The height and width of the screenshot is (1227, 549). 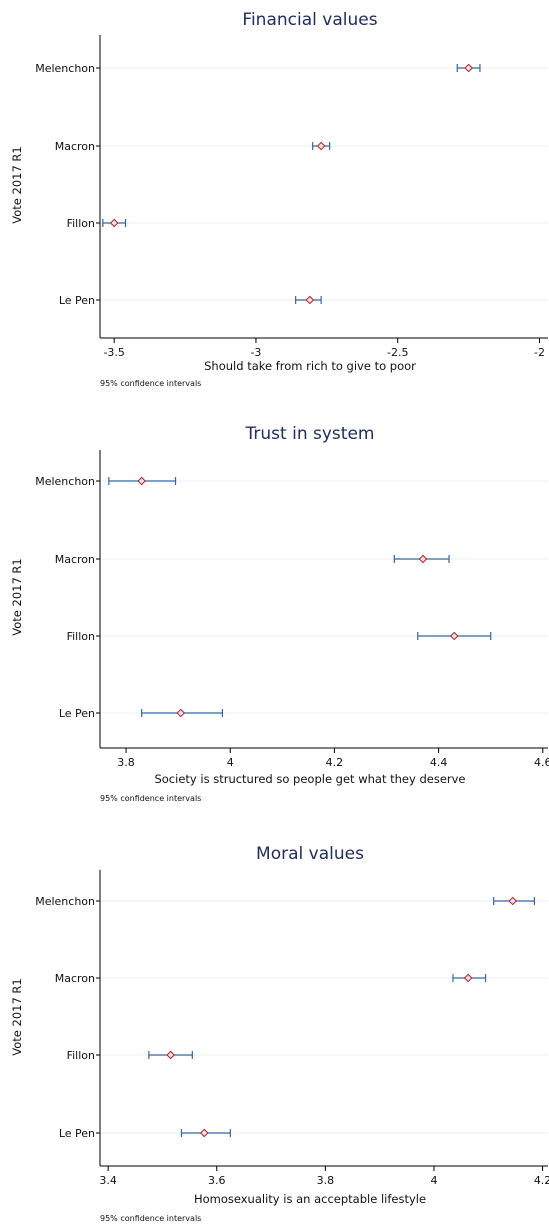 I want to click on x-tick-label: 3.4, so click(x=108, y=1180).